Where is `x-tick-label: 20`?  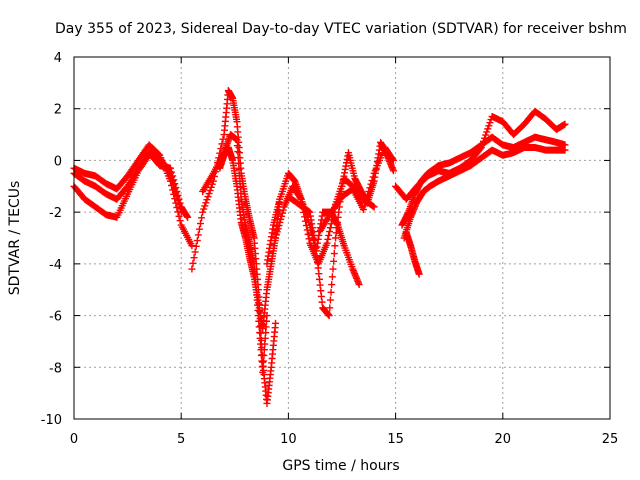
x-tick-label: 20 is located at coordinates (503, 439).